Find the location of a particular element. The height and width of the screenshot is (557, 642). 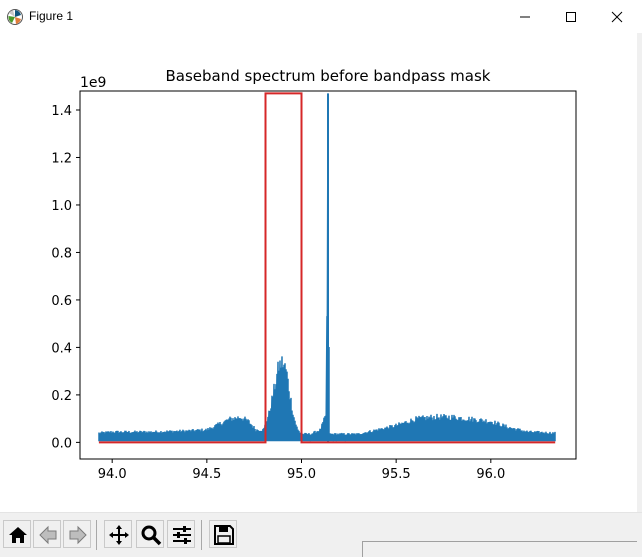

x-tick-label: 95.5 is located at coordinates (396, 474).